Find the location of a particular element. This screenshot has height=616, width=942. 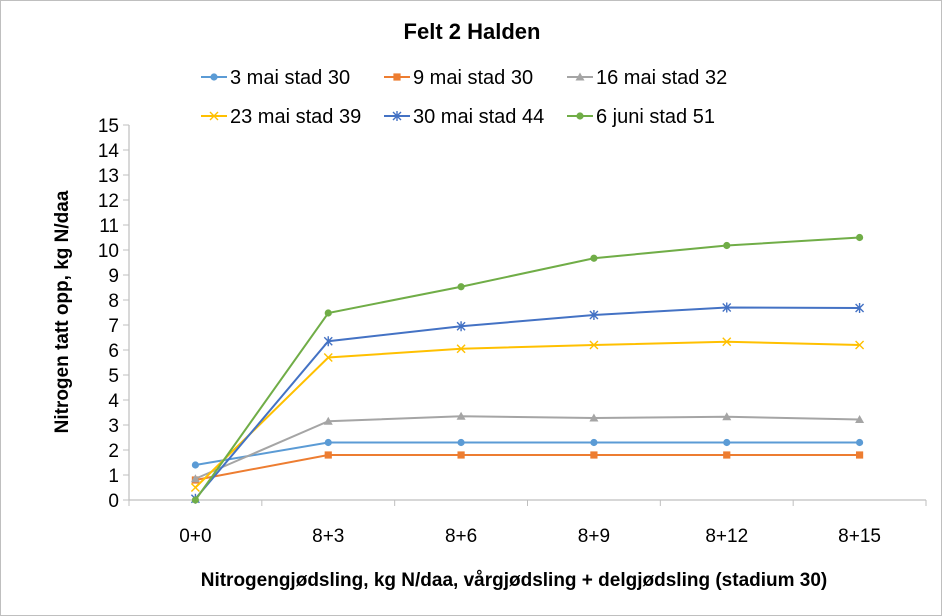

legend-item: 9 mai stad 30 is located at coordinates (458, 78).